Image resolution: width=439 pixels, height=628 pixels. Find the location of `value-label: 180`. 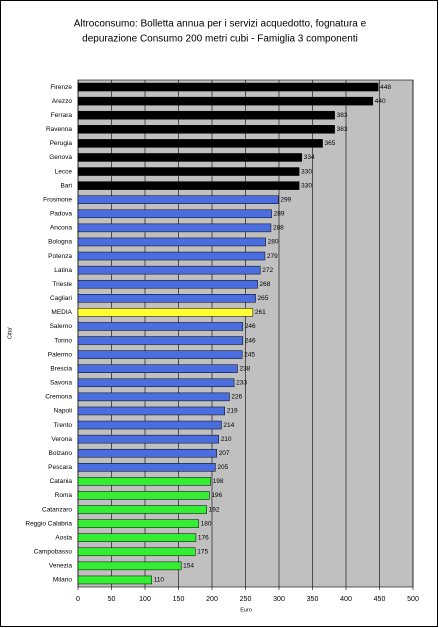

value-label: 180 is located at coordinates (206, 523).